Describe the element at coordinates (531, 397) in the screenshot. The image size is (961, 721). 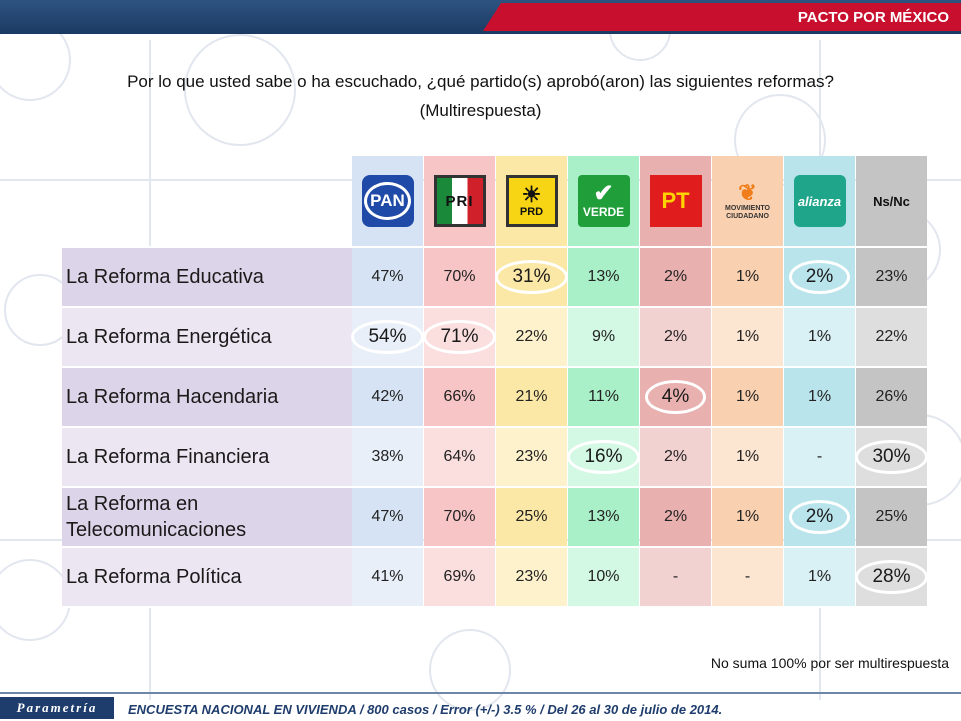
I see `value-cell-prd: 21%` at that location.